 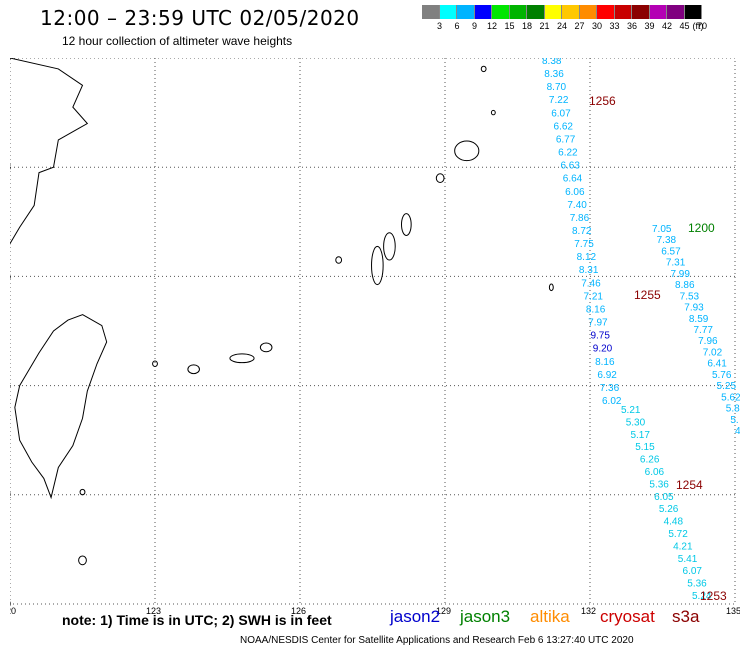 What do you see at coordinates (686, 616) in the screenshot?
I see `satellite-label-s3a: s3a` at bounding box center [686, 616].